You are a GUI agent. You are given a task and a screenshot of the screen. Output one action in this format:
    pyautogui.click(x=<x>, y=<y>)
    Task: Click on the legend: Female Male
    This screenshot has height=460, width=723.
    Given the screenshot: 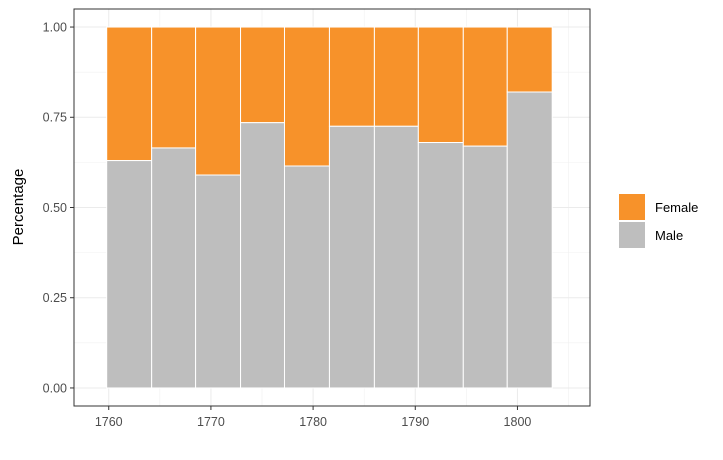 What is the action you would take?
    pyautogui.click(x=658, y=221)
    